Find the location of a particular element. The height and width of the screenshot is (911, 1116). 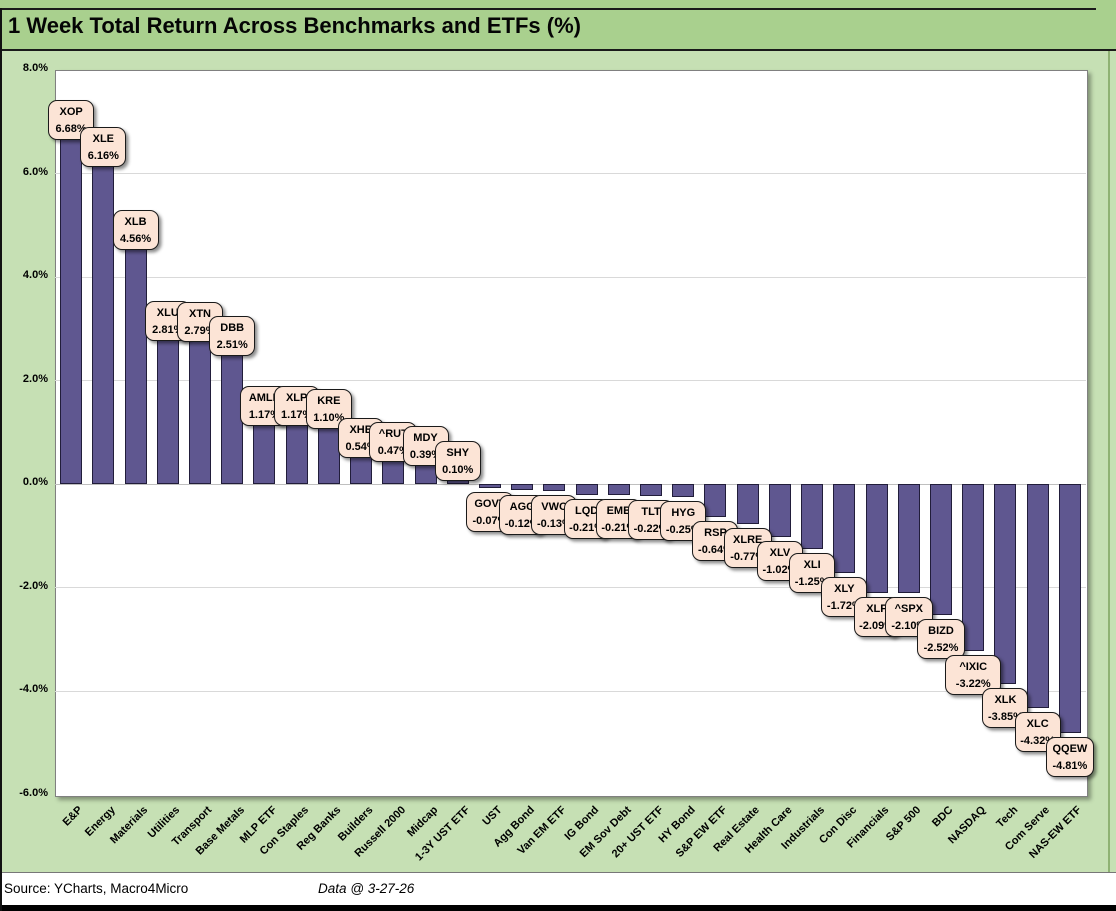

y-tick-label: -6.0% is located at coordinates (33, 793).